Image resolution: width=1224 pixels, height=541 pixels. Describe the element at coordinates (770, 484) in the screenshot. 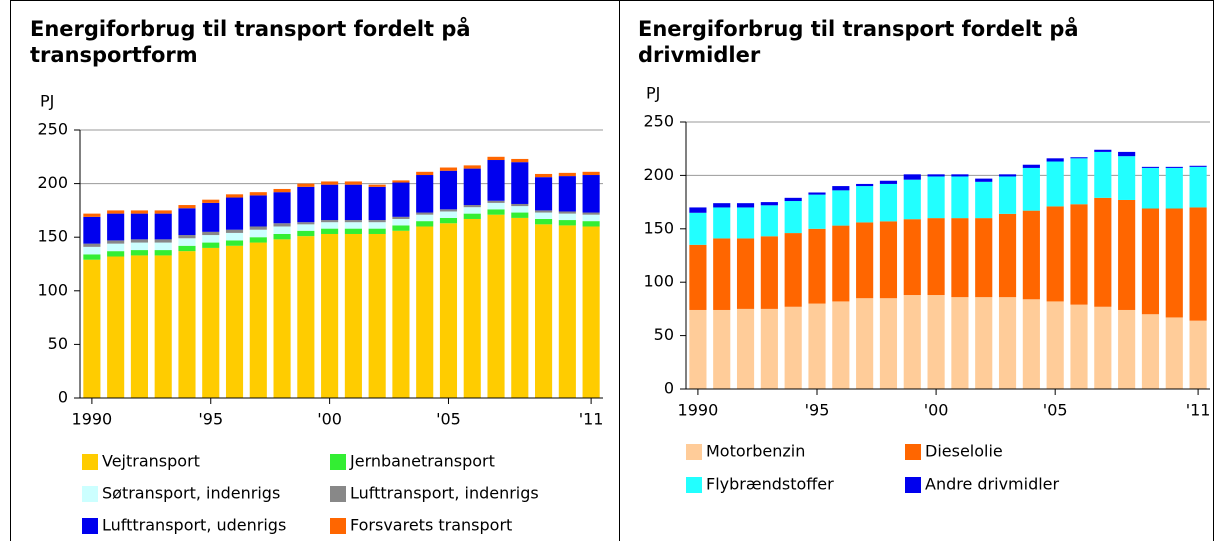

I see `legend-label: Flybrændstoffer` at that location.